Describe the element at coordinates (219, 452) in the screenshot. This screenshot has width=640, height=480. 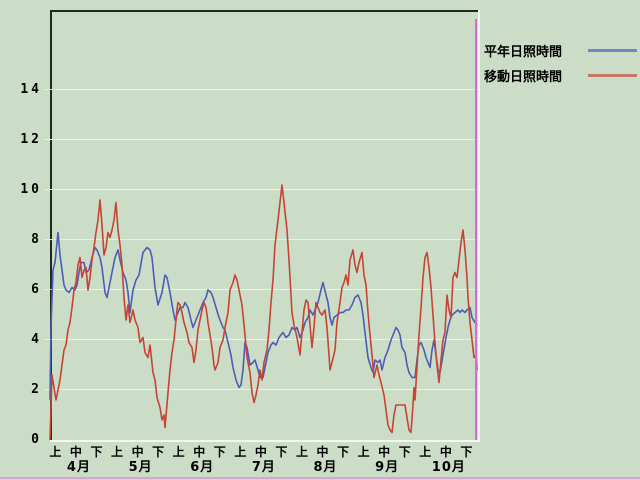
I see `x-axis-tick-6月-下: 下` at that location.